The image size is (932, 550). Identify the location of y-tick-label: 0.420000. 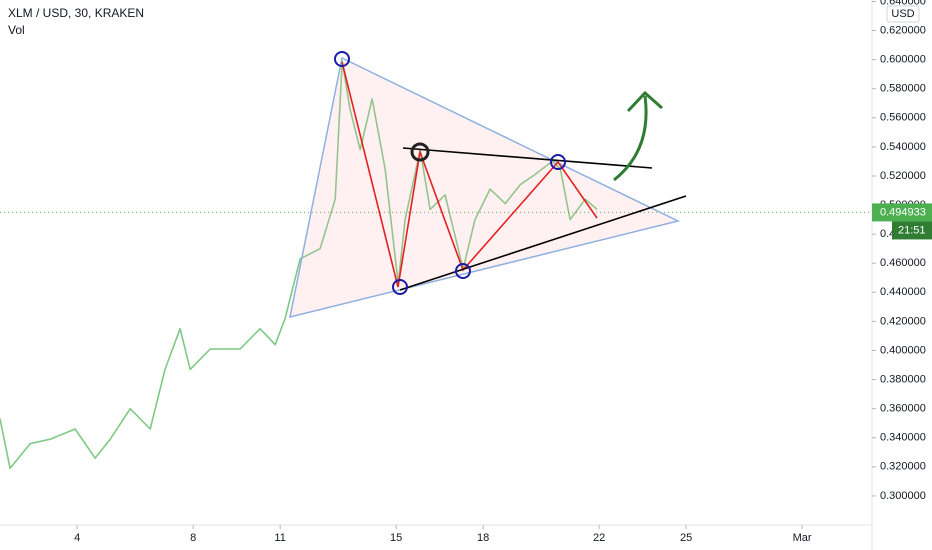
(903, 321).